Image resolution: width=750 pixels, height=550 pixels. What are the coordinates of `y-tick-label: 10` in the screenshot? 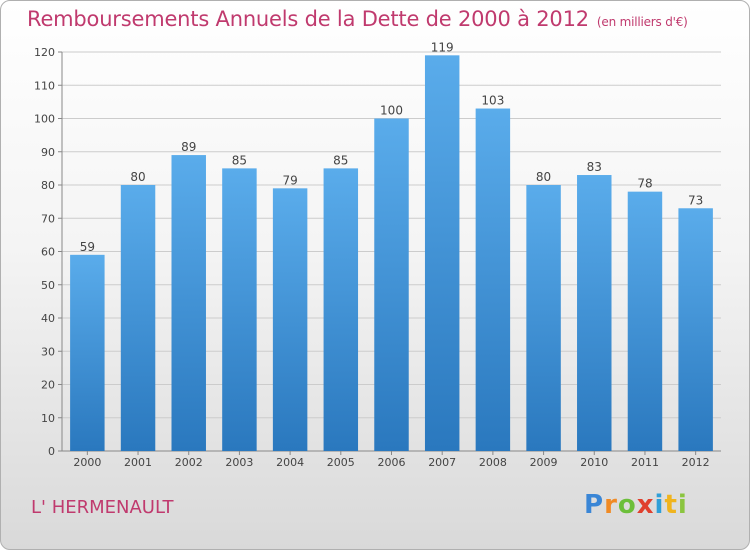 It's located at (48, 418).